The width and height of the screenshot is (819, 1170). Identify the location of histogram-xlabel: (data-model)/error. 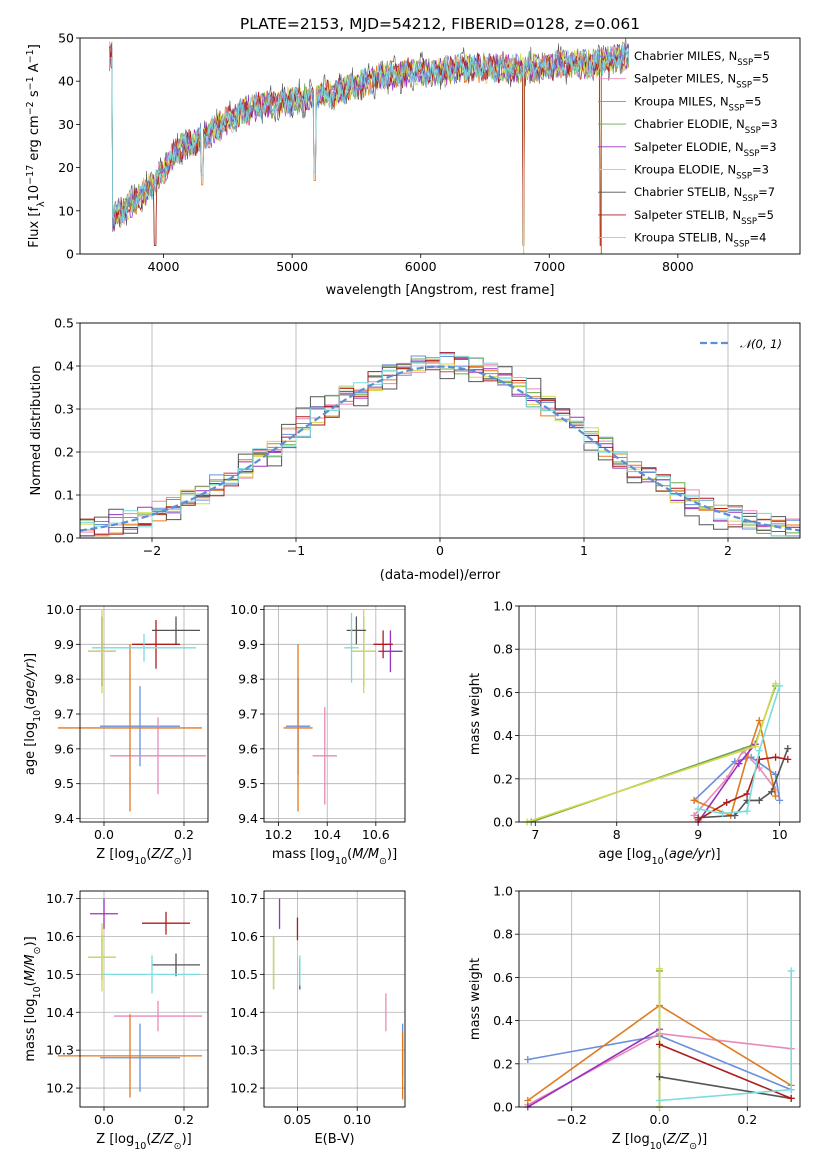
(440, 575).